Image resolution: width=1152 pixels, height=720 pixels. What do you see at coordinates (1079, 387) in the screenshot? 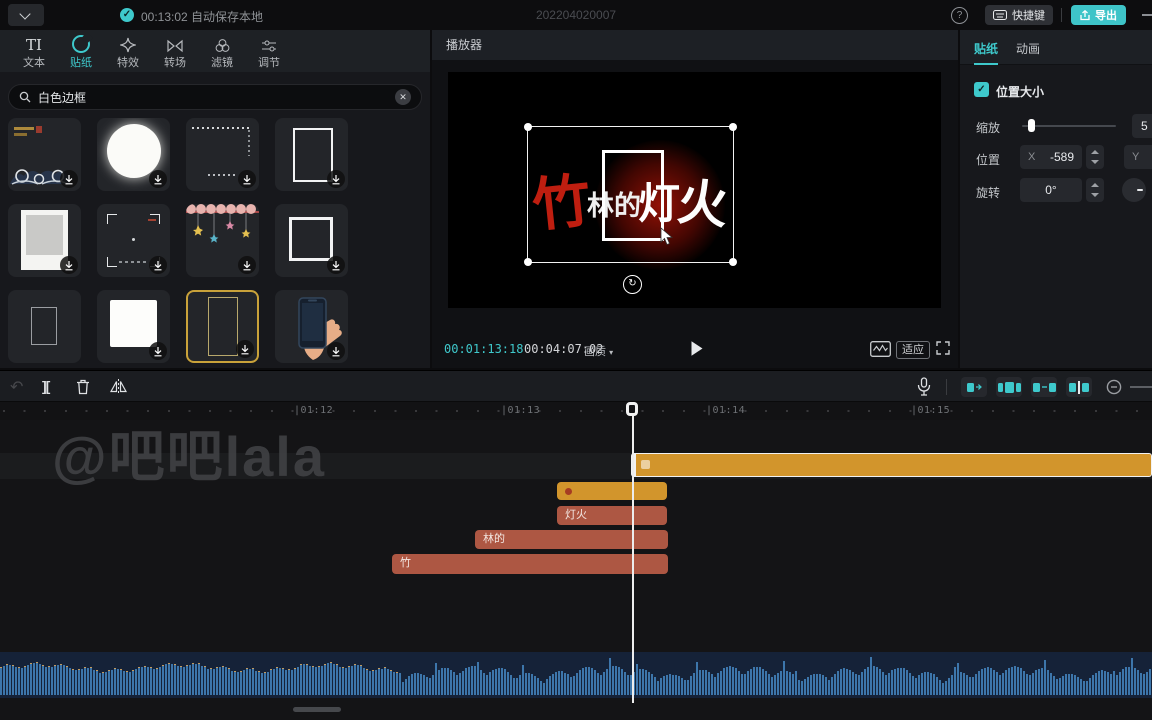
I see `split-preview-toggle` at bounding box center [1079, 387].